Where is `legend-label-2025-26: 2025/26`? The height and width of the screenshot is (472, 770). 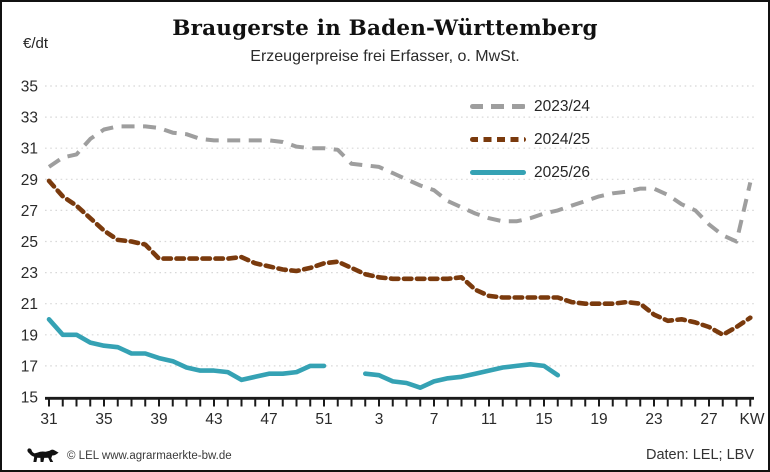 legend-label-2025-26: 2025/26 is located at coordinates (562, 172).